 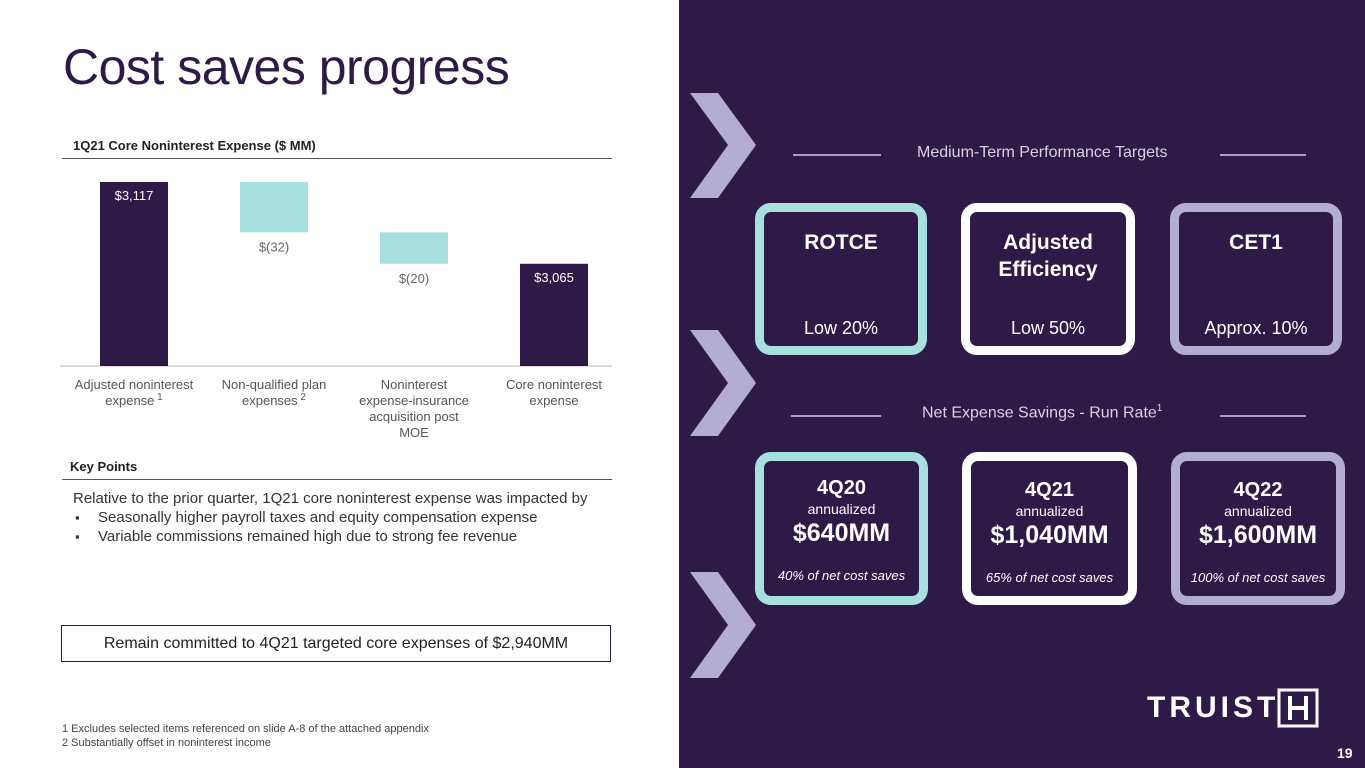 What do you see at coordinates (194, 145) in the screenshot?
I see `chart-title: 1Q21 Core Noninterest Expense ($ MM)` at bounding box center [194, 145].